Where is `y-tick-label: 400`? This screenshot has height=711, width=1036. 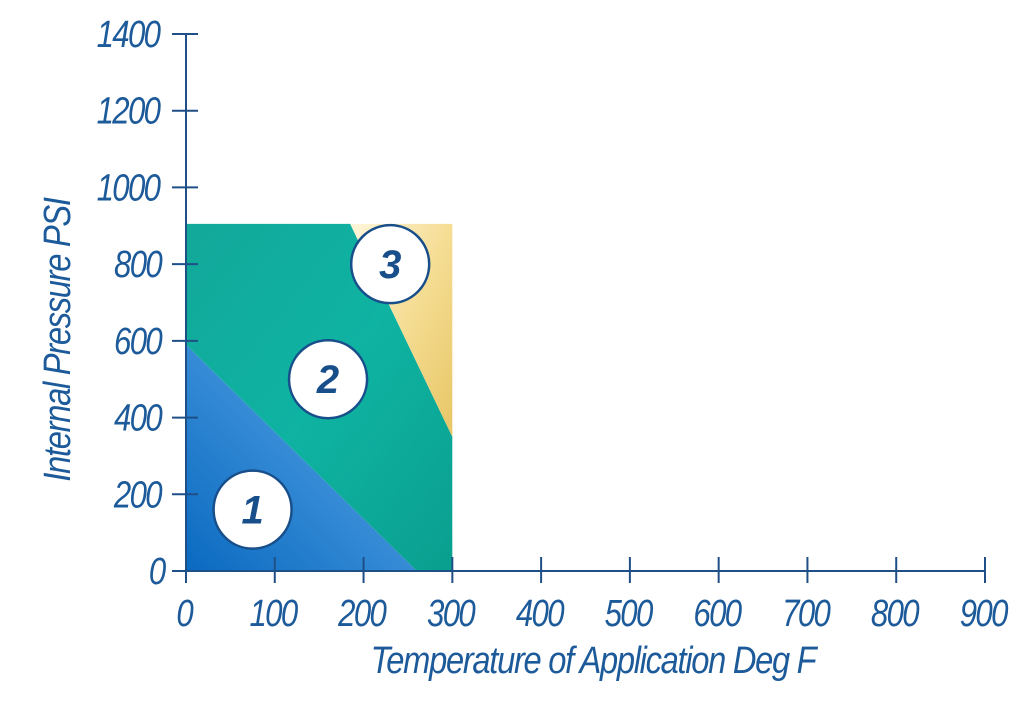 y-tick-label: 400 is located at coordinates (138, 419).